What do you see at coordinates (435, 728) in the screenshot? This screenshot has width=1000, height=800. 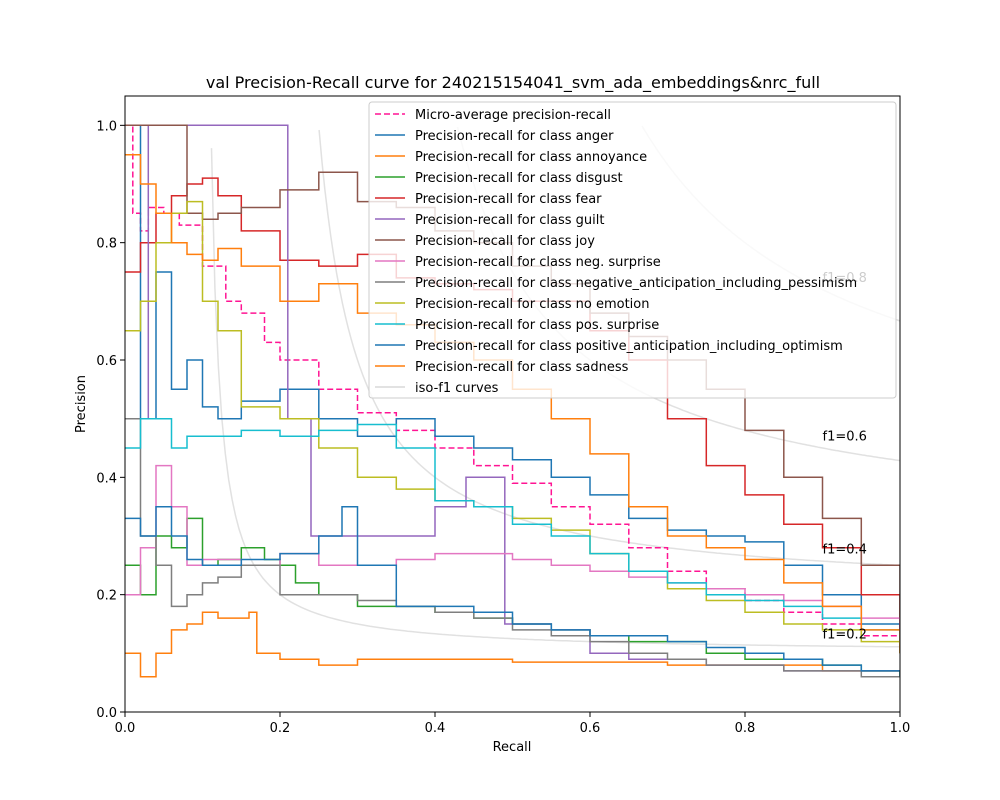 I see `x-tick-label: 0.4` at bounding box center [435, 728].